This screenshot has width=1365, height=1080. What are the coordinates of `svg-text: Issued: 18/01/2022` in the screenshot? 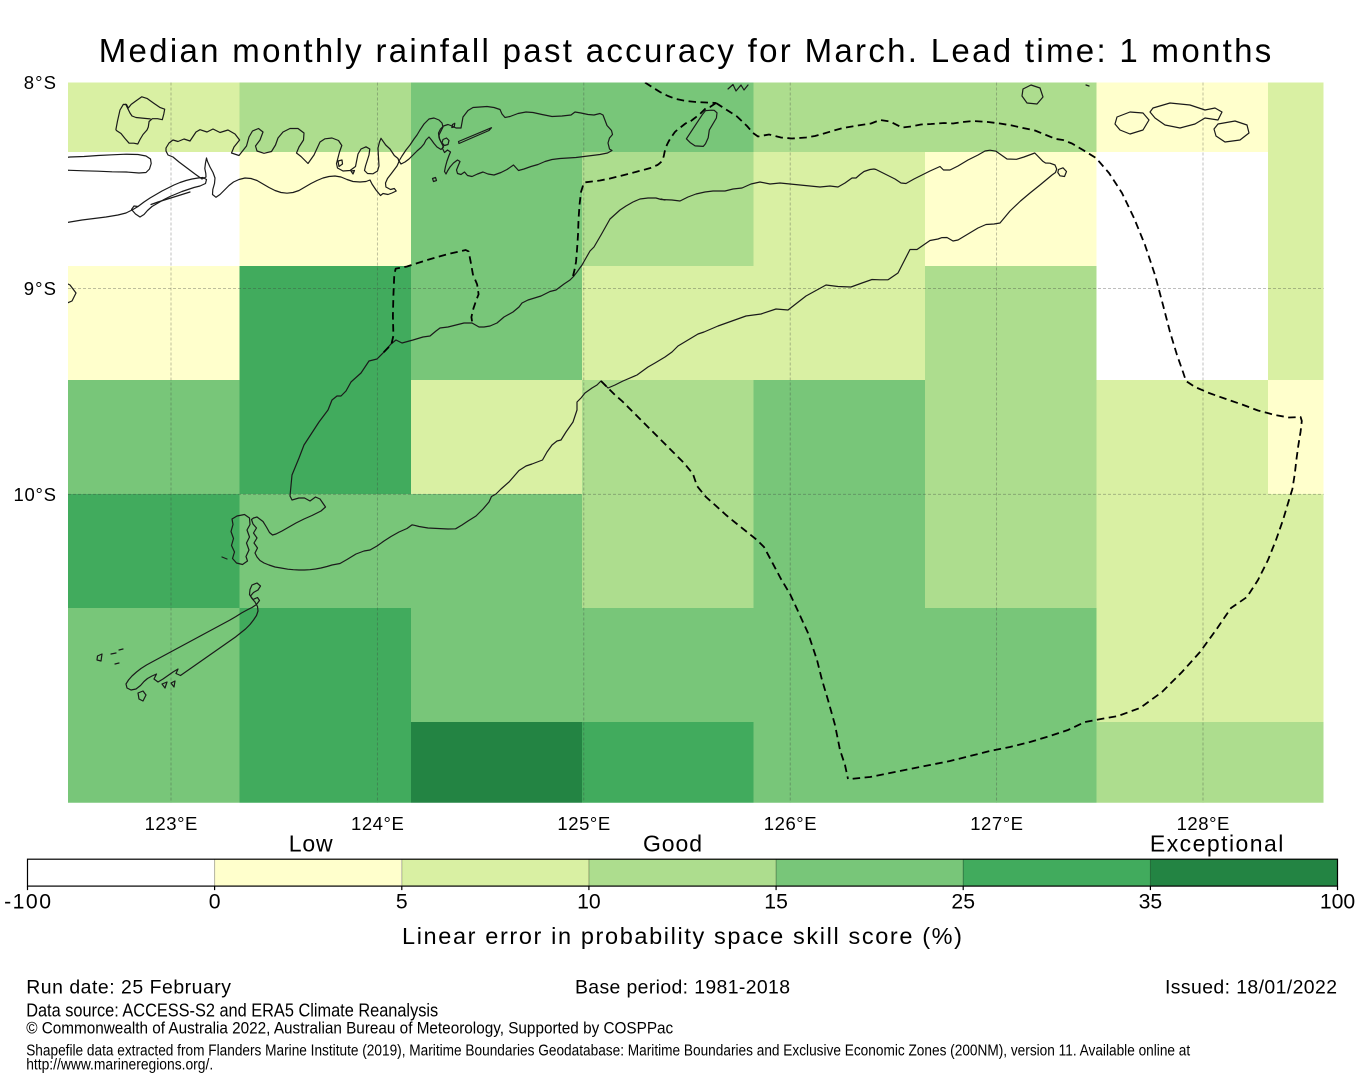 It's located at (1251, 988).